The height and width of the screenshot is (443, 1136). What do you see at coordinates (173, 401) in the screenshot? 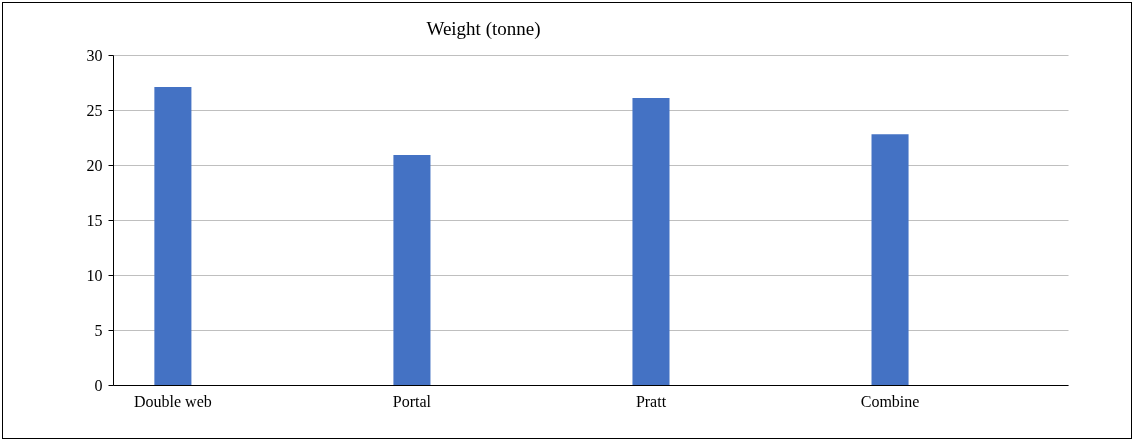
I see `x-tick-label: Double web` at bounding box center [173, 401].